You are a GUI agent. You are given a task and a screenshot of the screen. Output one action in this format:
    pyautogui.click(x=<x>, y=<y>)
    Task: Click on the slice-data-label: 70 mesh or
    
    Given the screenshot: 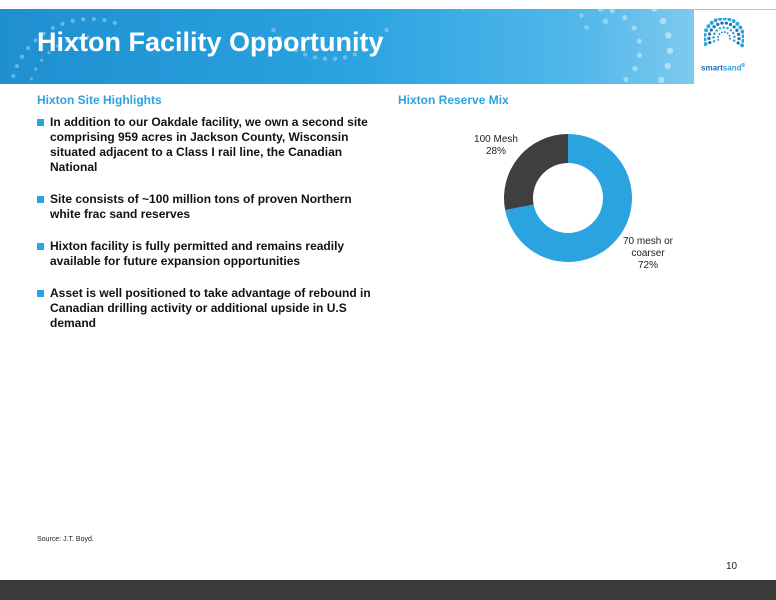 What is the action you would take?
    pyautogui.click(x=648, y=241)
    